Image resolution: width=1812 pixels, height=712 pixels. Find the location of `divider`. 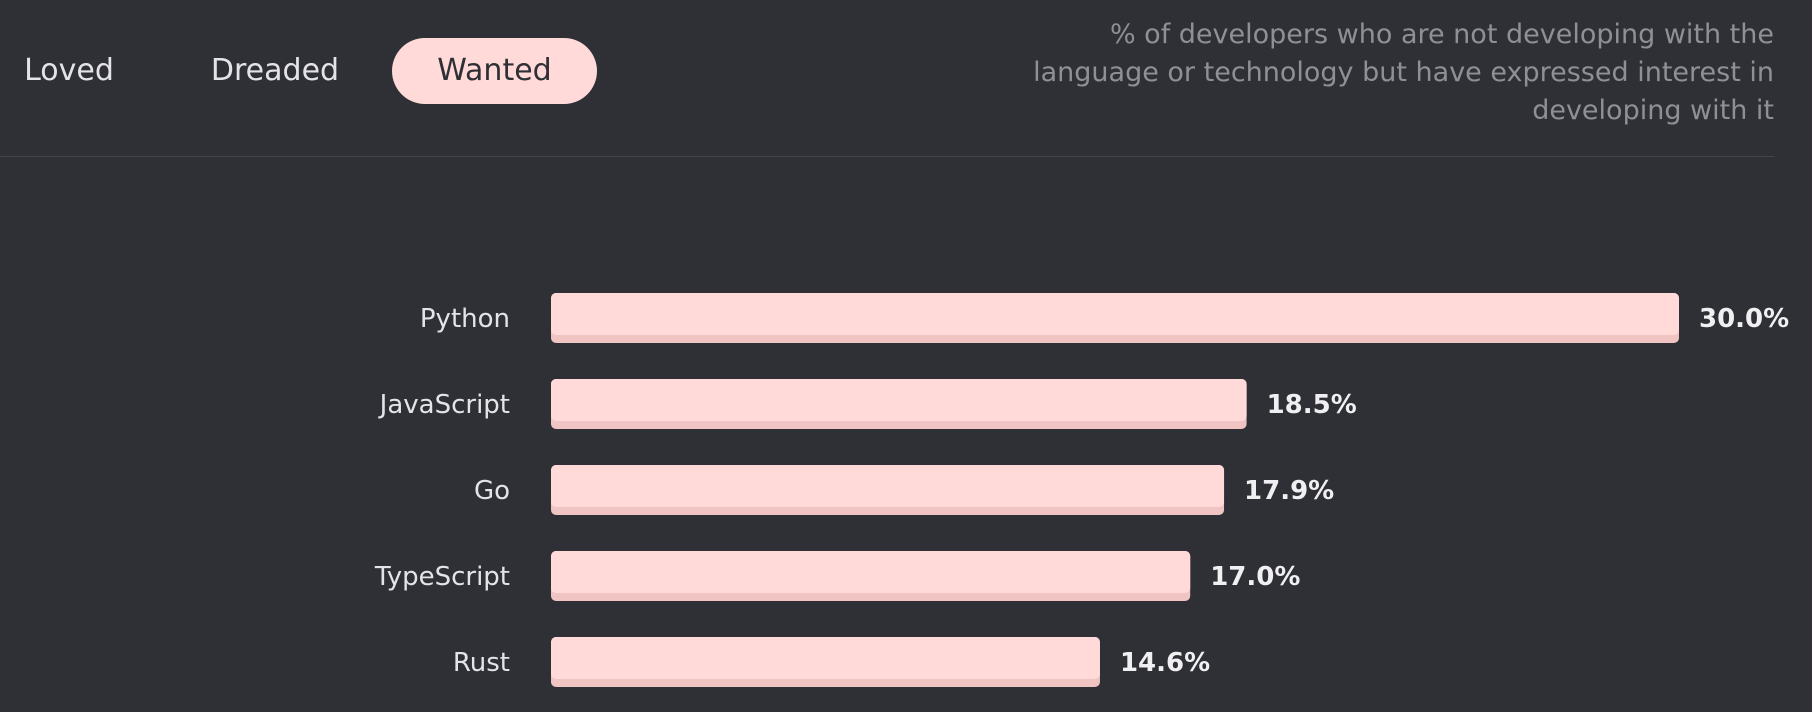

divider is located at coordinates (887, 156).